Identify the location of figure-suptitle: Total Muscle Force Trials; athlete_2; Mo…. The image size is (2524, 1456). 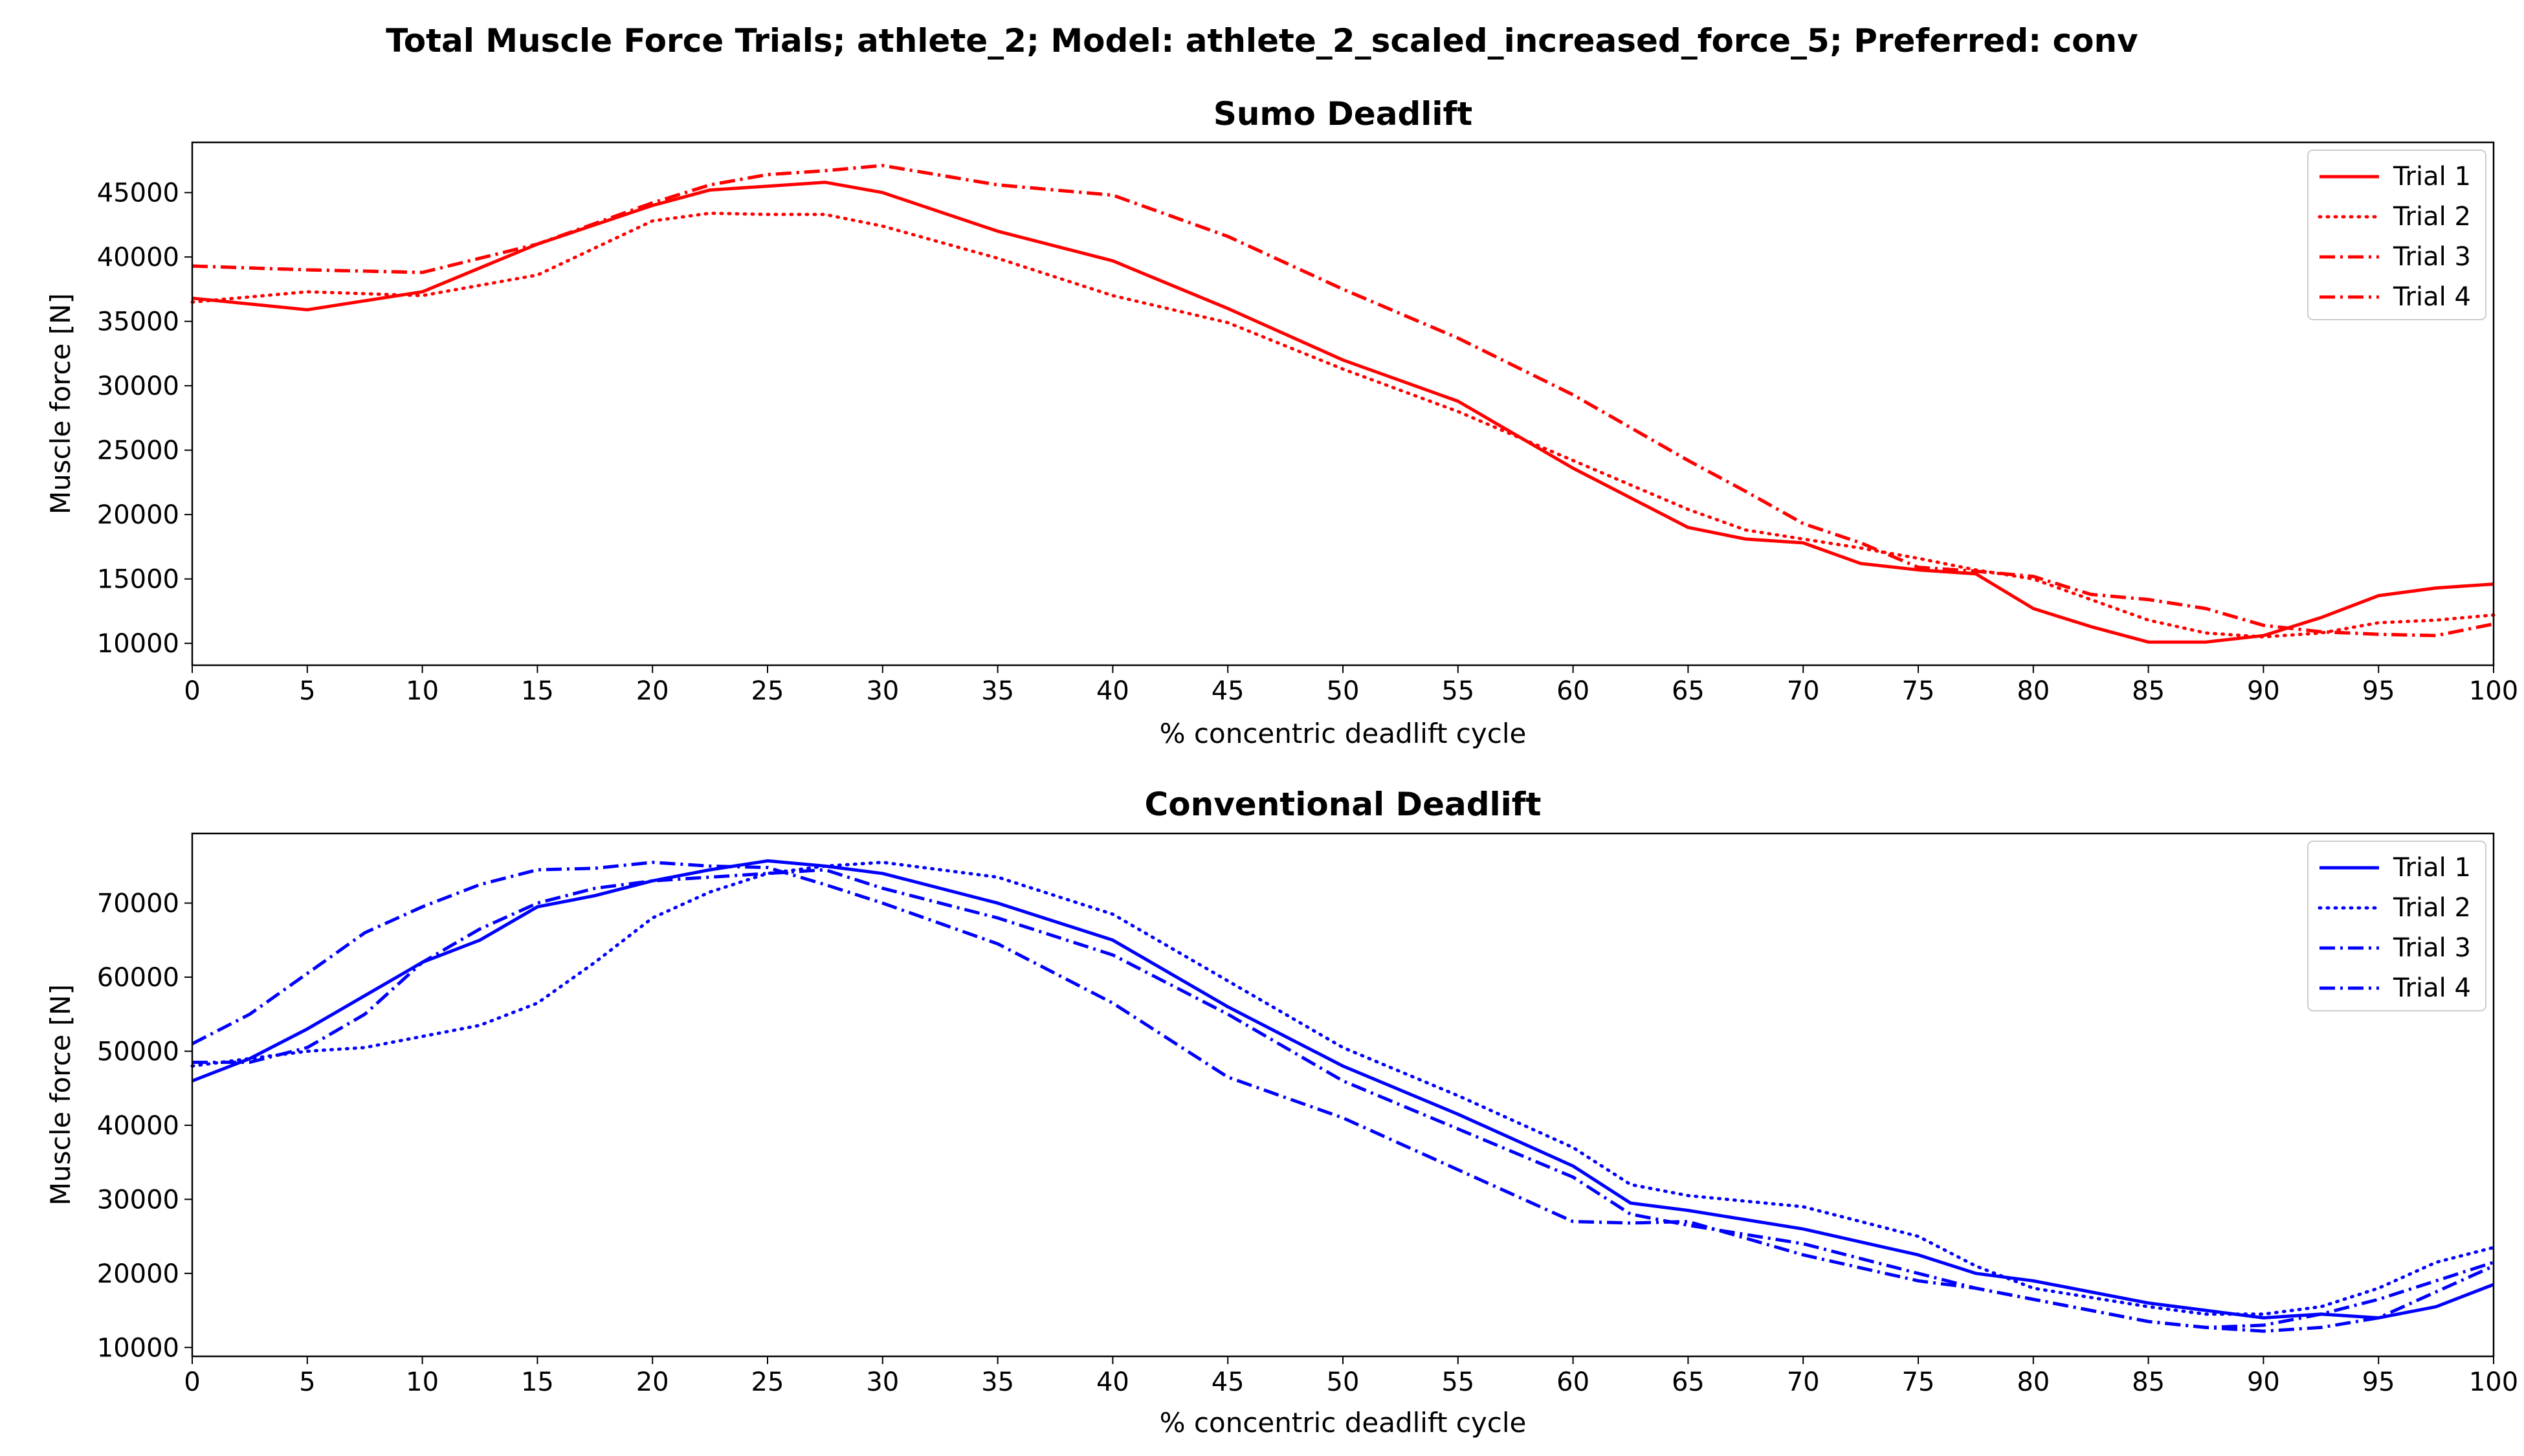
(1262, 41).